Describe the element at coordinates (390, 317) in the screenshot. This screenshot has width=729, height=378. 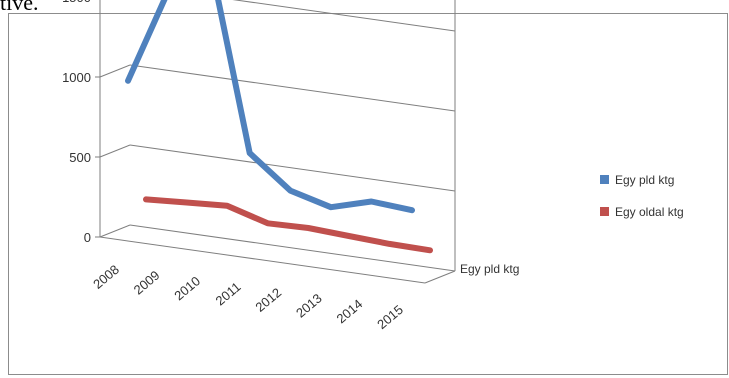
I see `x-tick-label: 2015` at that location.